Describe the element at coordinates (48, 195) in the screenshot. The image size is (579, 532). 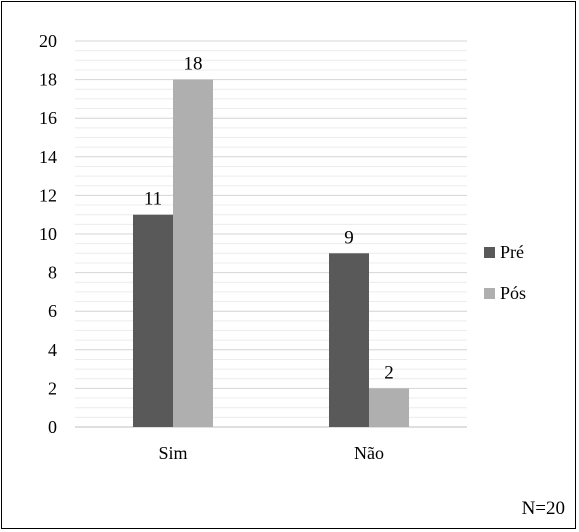
I see `y-tick-label: 12` at that location.